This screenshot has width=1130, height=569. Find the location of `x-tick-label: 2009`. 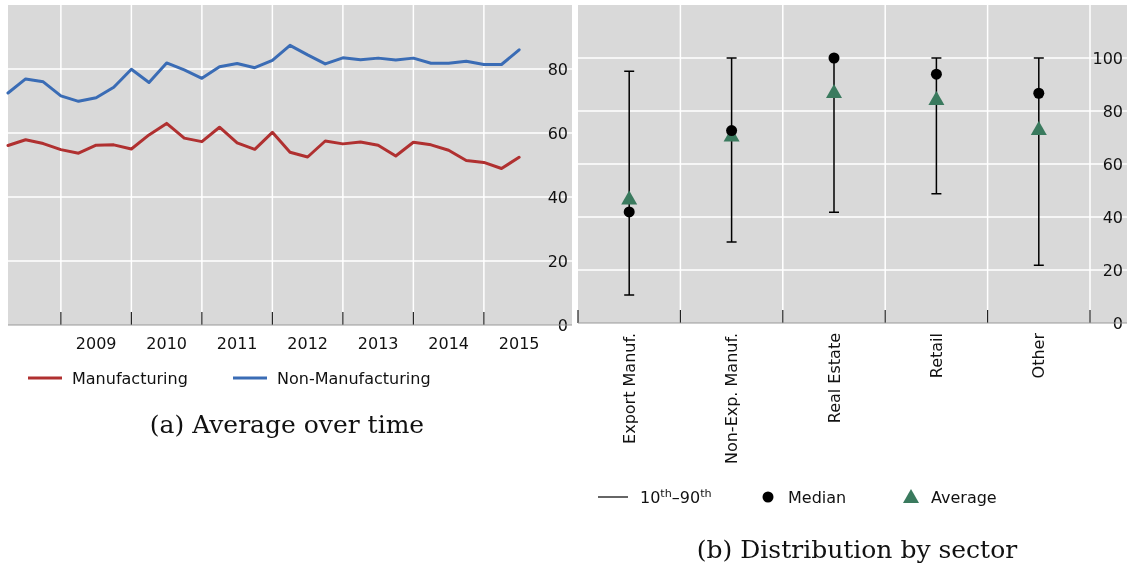

x-tick-label: 2009 is located at coordinates (96, 343).